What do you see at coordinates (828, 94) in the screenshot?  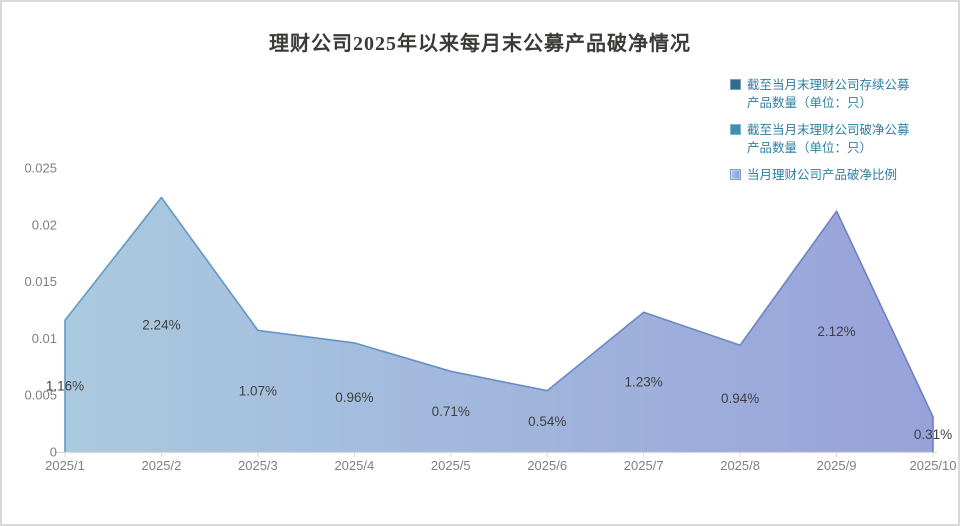 I see `legend-label-existing-products: 截至当月末理财公司存续公募 产品数量（单位：只）` at bounding box center [828, 94].